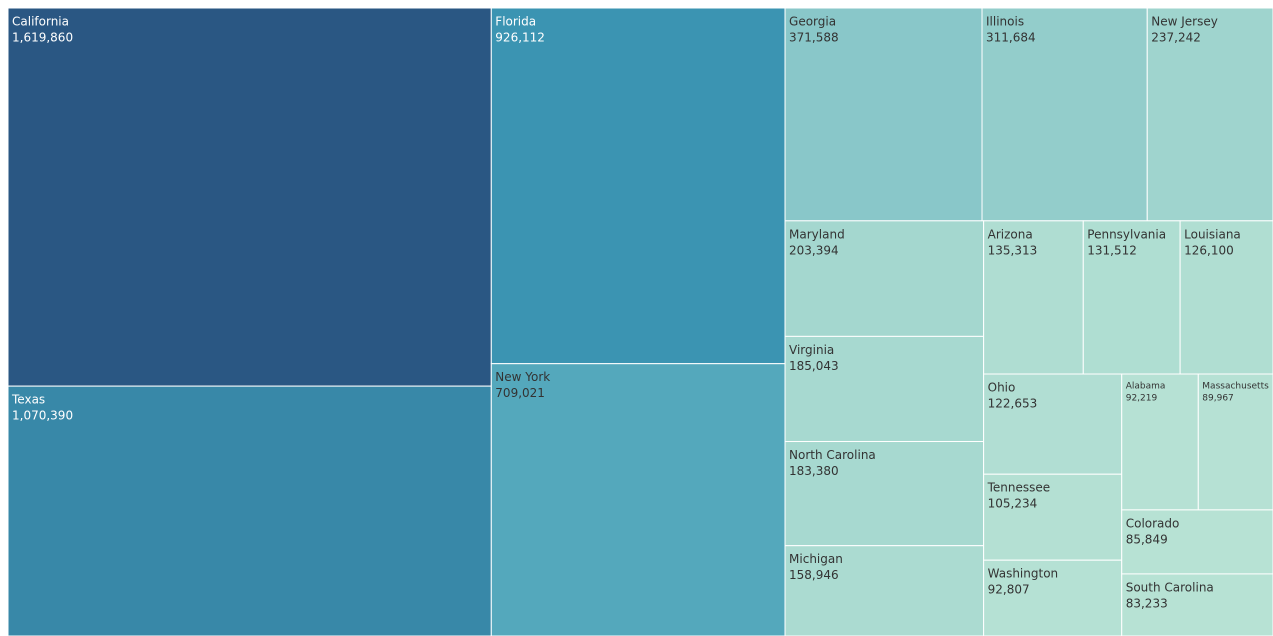 Image resolution: width=1273 pixels, height=636 pixels. Describe the element at coordinates (817, 234) in the screenshot. I see `cell-name: Maryland` at that location.